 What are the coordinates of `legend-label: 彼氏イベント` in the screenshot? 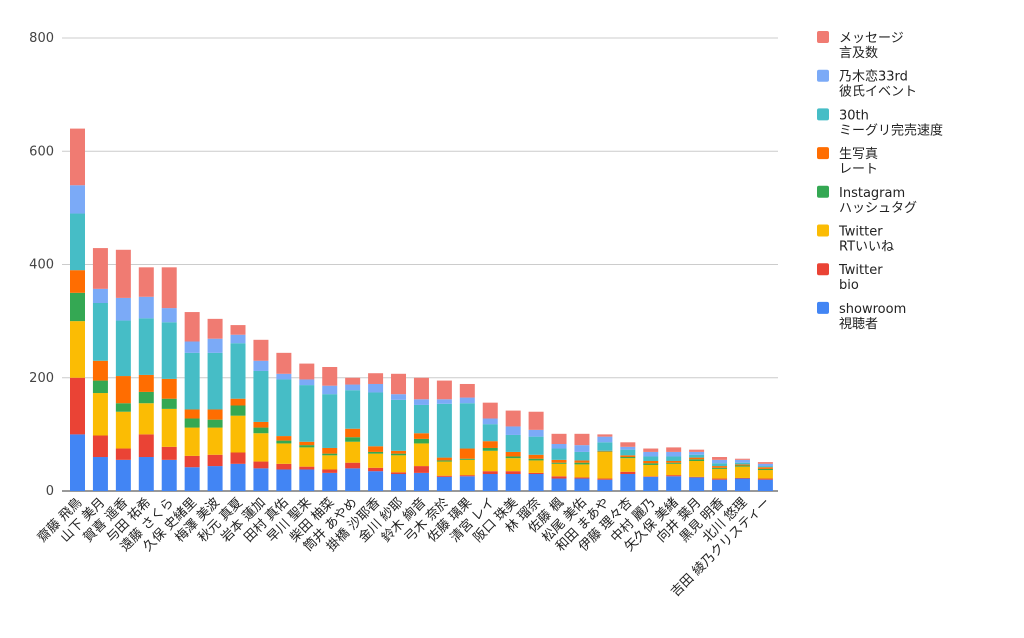 It's located at (878, 92).